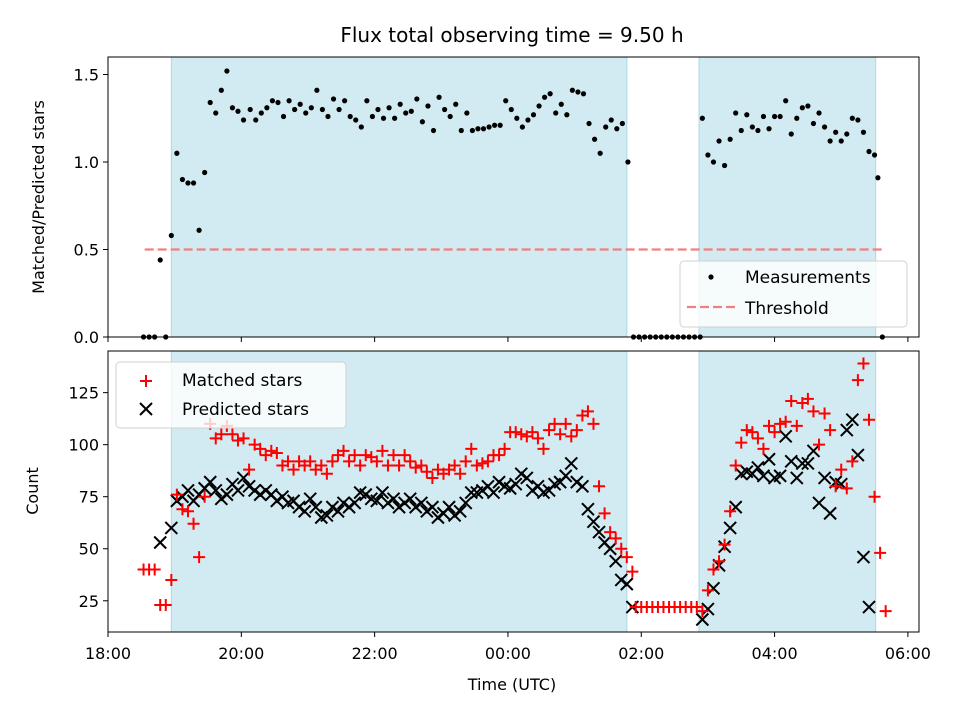 The width and height of the screenshot is (960, 720). Describe the element at coordinates (787, 491) in the screenshot. I see `shaded-window` at that location.